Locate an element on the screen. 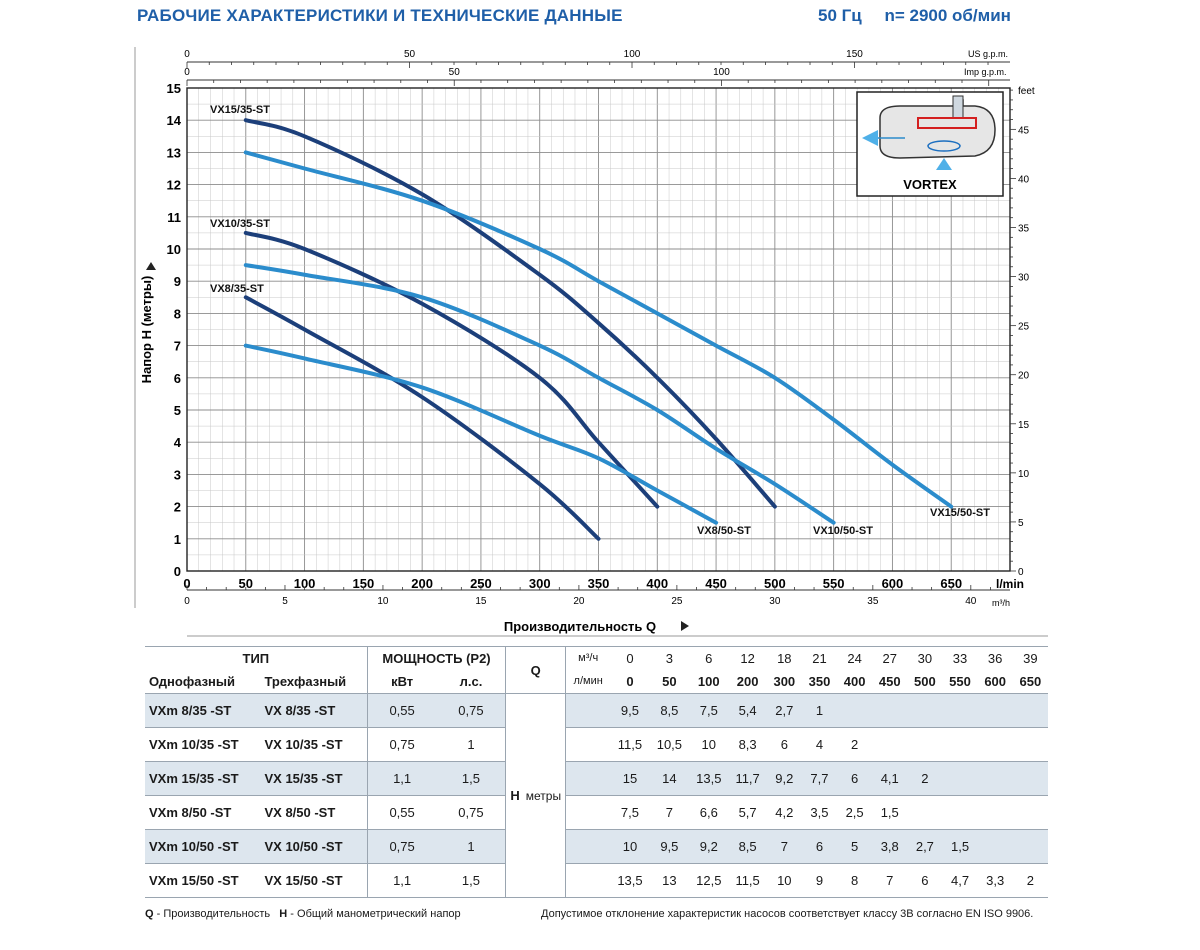 This screenshot has height=950, width=1200. q-unit-l: л/мин is located at coordinates (588, 681).